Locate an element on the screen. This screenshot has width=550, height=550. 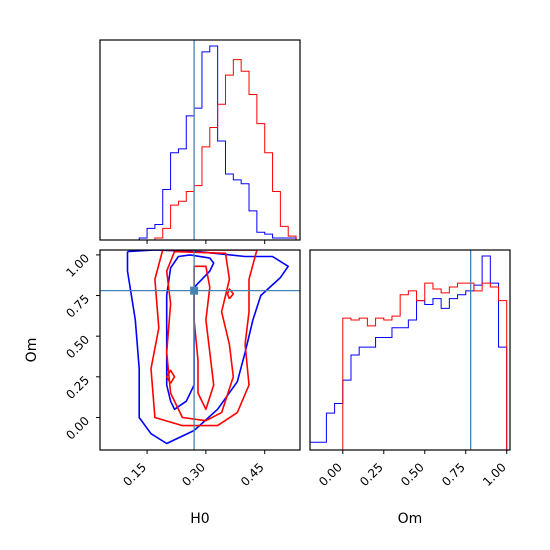
contour-xtick-label-2: 0.45 is located at coordinates (252, 474).